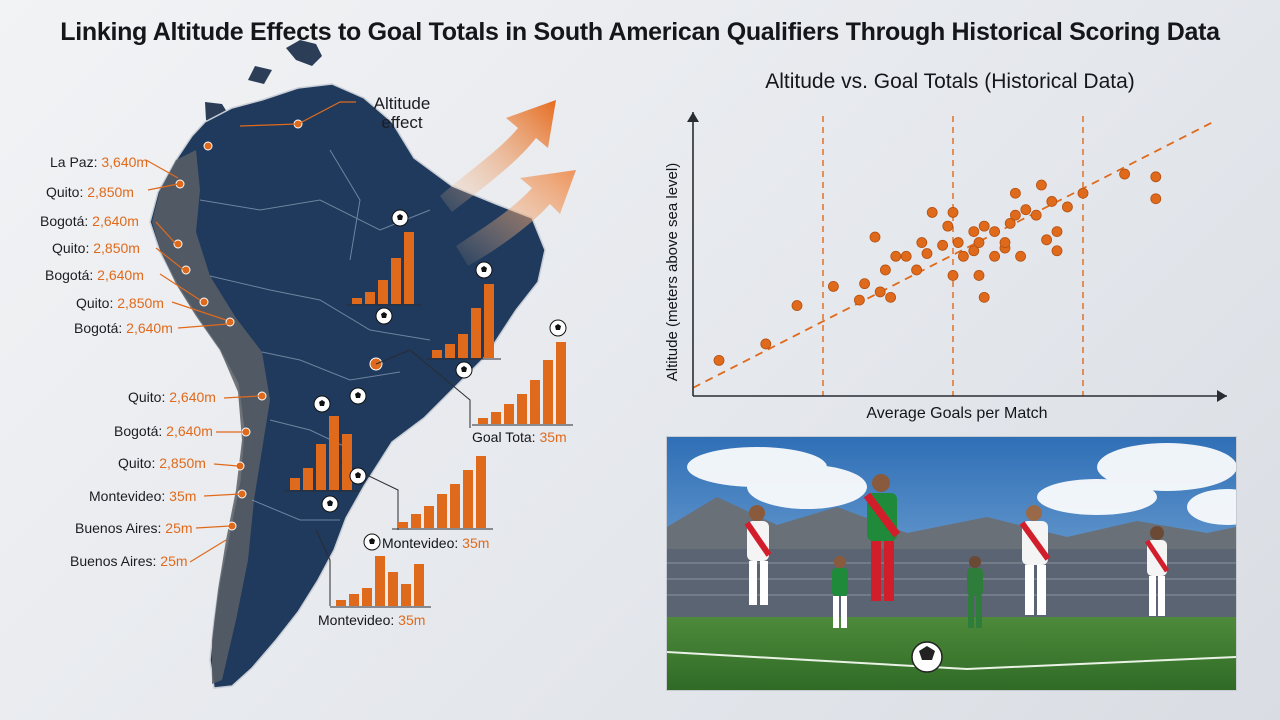 This screenshot has height=720, width=1280. I want to click on country-borders, so click(315, 335).